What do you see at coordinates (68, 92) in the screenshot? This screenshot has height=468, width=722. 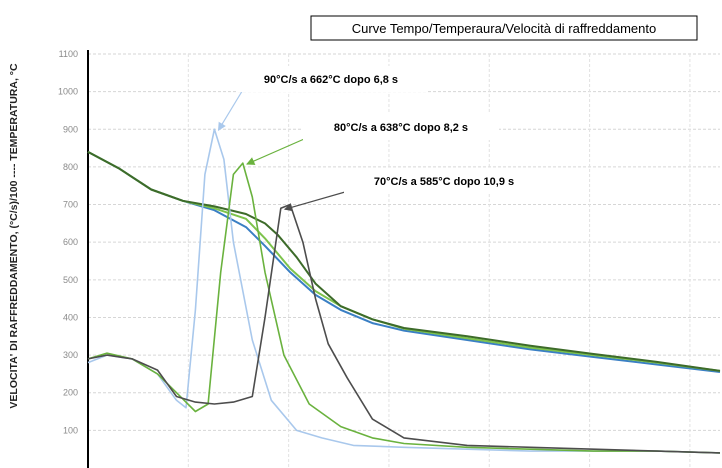 I see `y-tick-label: 1000` at bounding box center [68, 92].